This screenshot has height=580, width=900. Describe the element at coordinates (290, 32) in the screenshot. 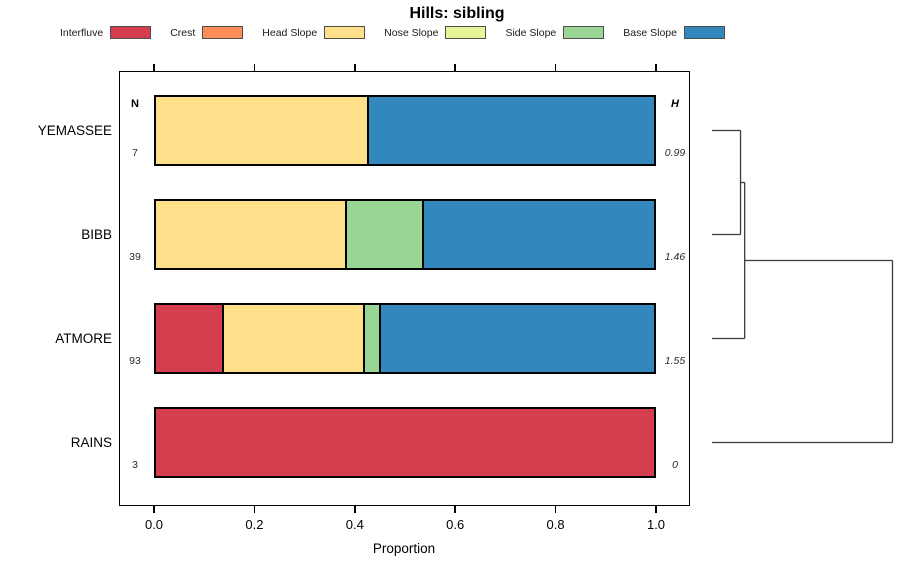

I see `legend-label: Head Slope` at that location.